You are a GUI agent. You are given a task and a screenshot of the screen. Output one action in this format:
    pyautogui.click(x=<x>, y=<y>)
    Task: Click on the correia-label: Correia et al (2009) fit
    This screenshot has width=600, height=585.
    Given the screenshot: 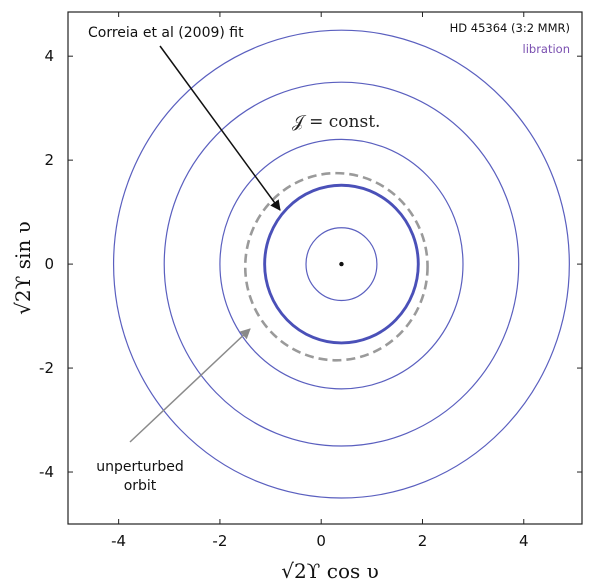 What is the action you would take?
    pyautogui.click(x=166, y=33)
    